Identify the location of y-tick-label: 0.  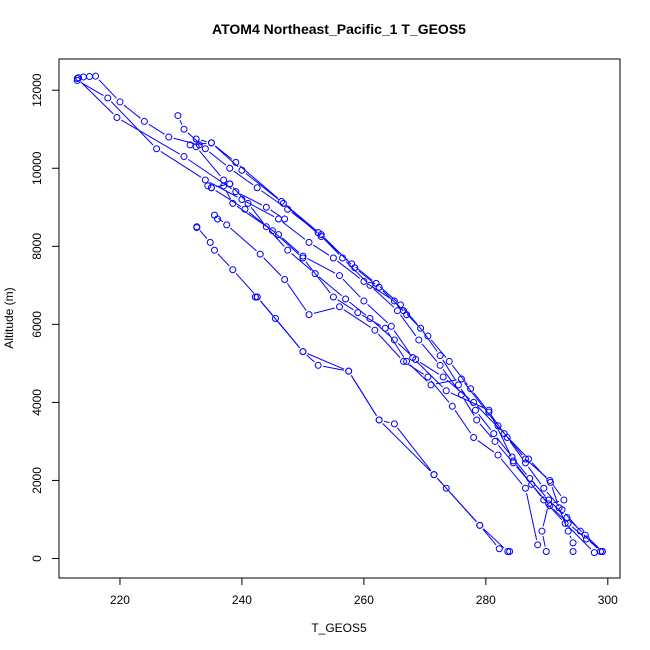
(37, 558).